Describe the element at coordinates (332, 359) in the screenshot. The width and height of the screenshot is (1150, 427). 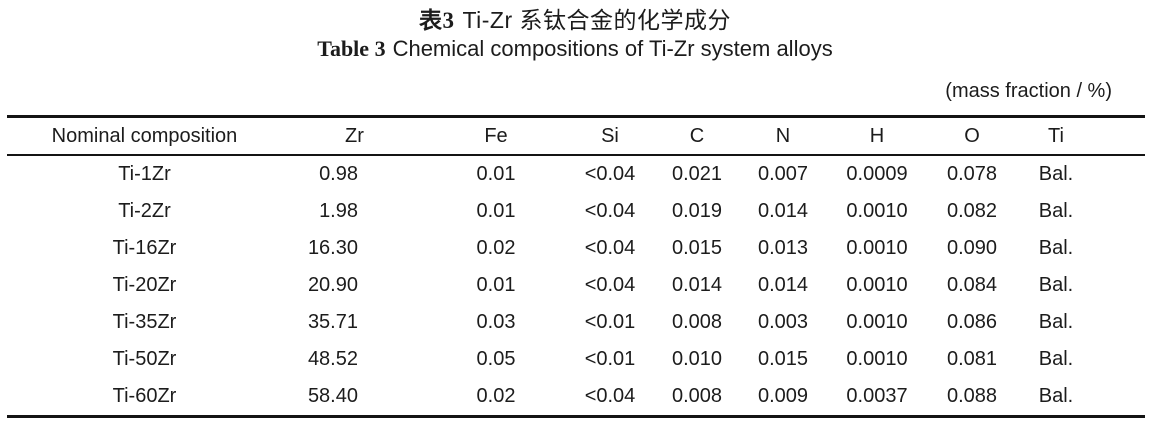
I see `value-cell: 48.52` at that location.